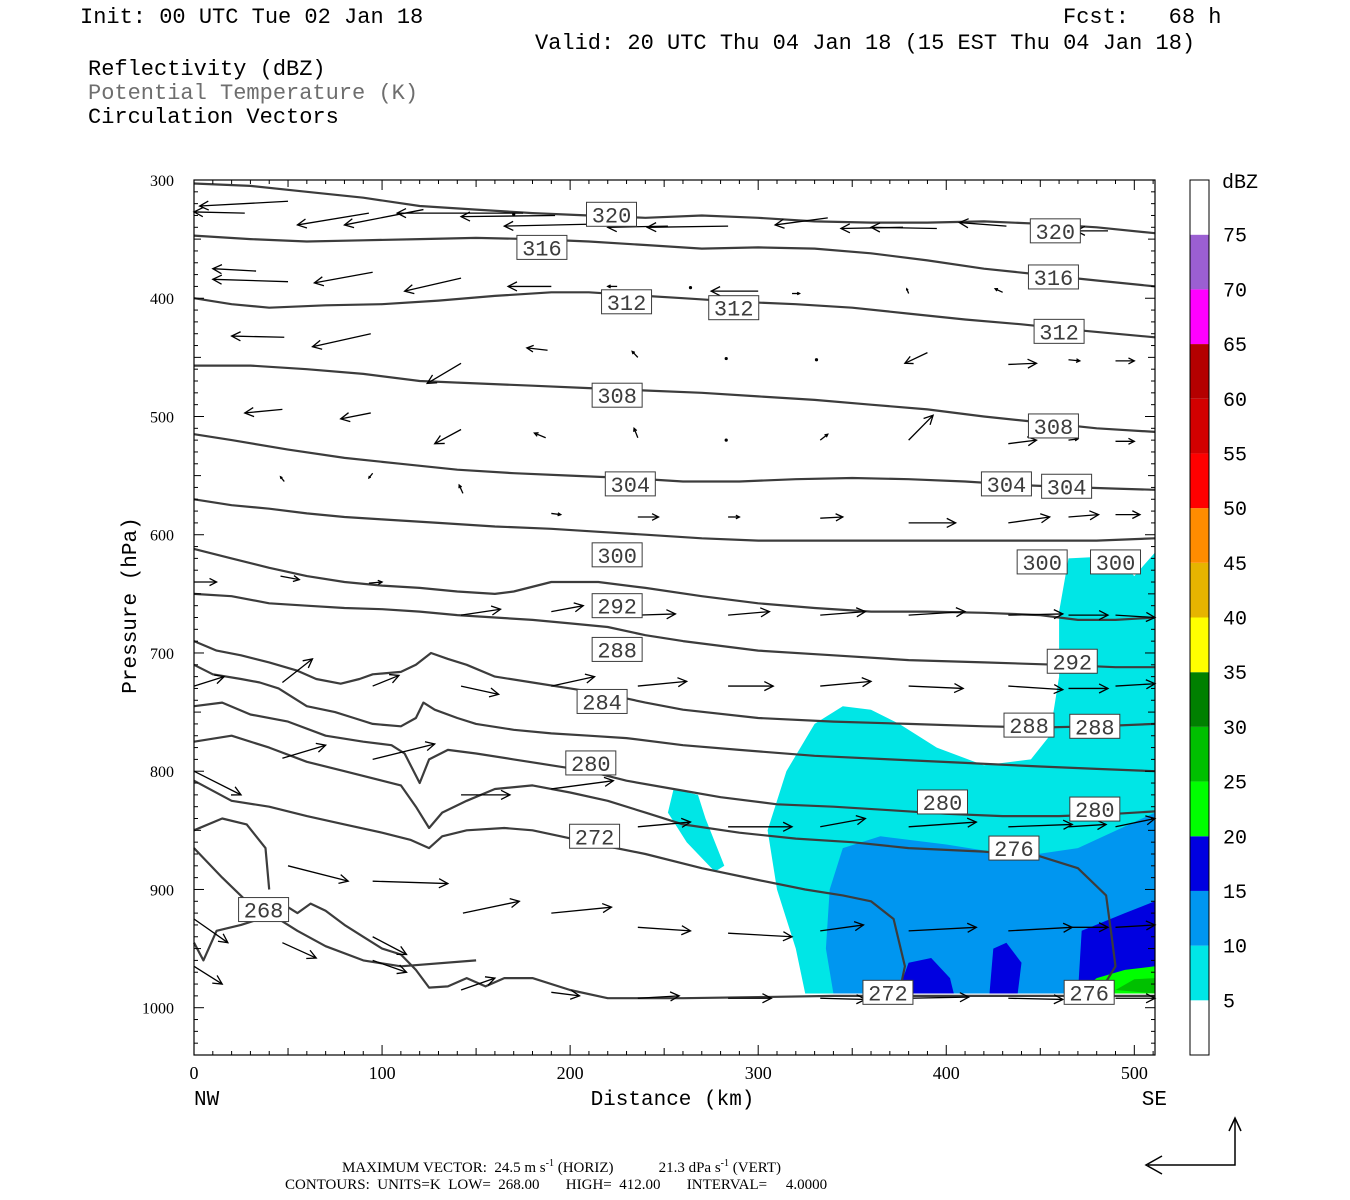 Image resolution: width=1350 pixels, height=1200 pixels. What do you see at coordinates (1029, 727) in the screenshot?
I see `contour-label: 288` at bounding box center [1029, 727].